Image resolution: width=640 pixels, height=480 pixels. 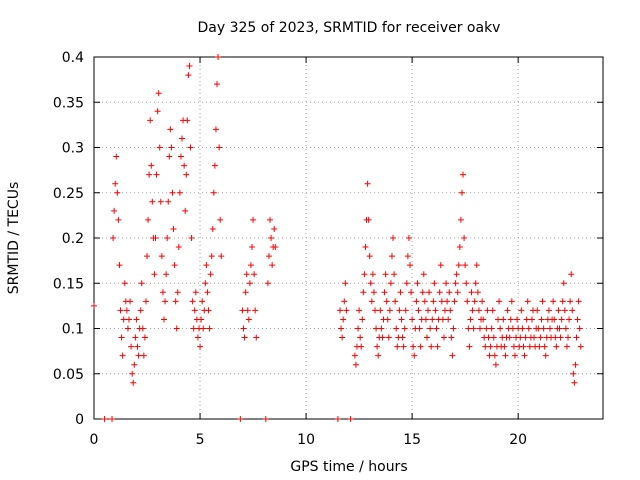 I want to click on x-axis-label: GPS time / hours, so click(x=348, y=467).